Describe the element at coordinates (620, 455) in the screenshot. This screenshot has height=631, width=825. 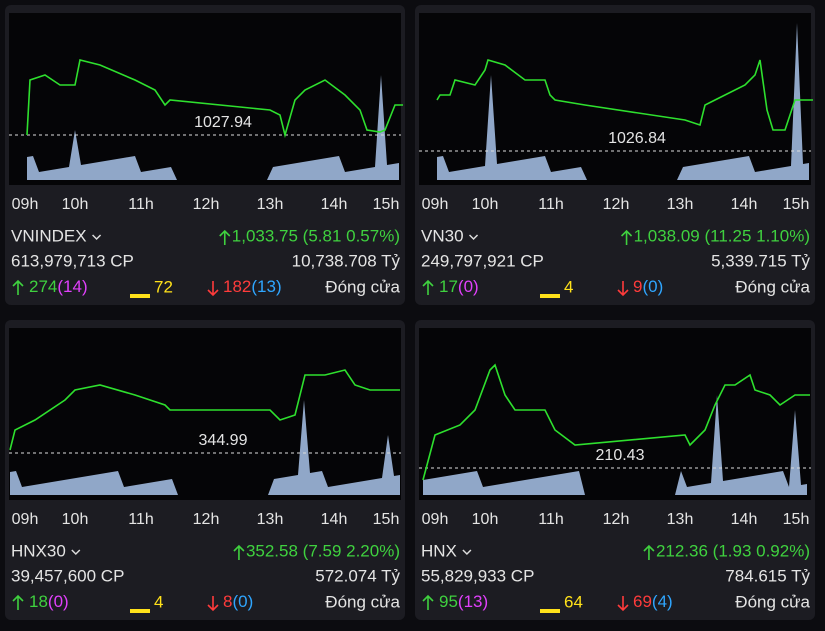
I see `reference-label: 210.43` at that location.